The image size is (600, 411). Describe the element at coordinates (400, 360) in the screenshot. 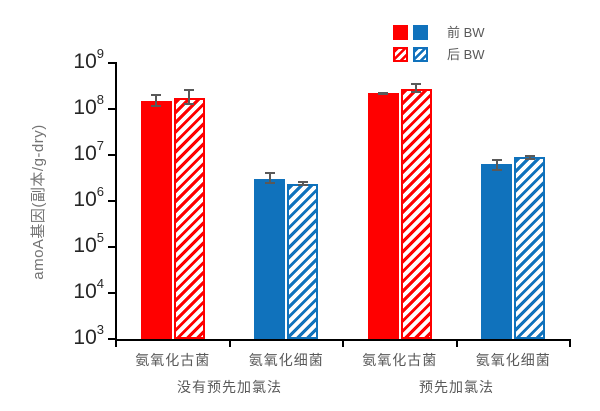

I see `category-label-2: 氨氧化古菌` at that location.